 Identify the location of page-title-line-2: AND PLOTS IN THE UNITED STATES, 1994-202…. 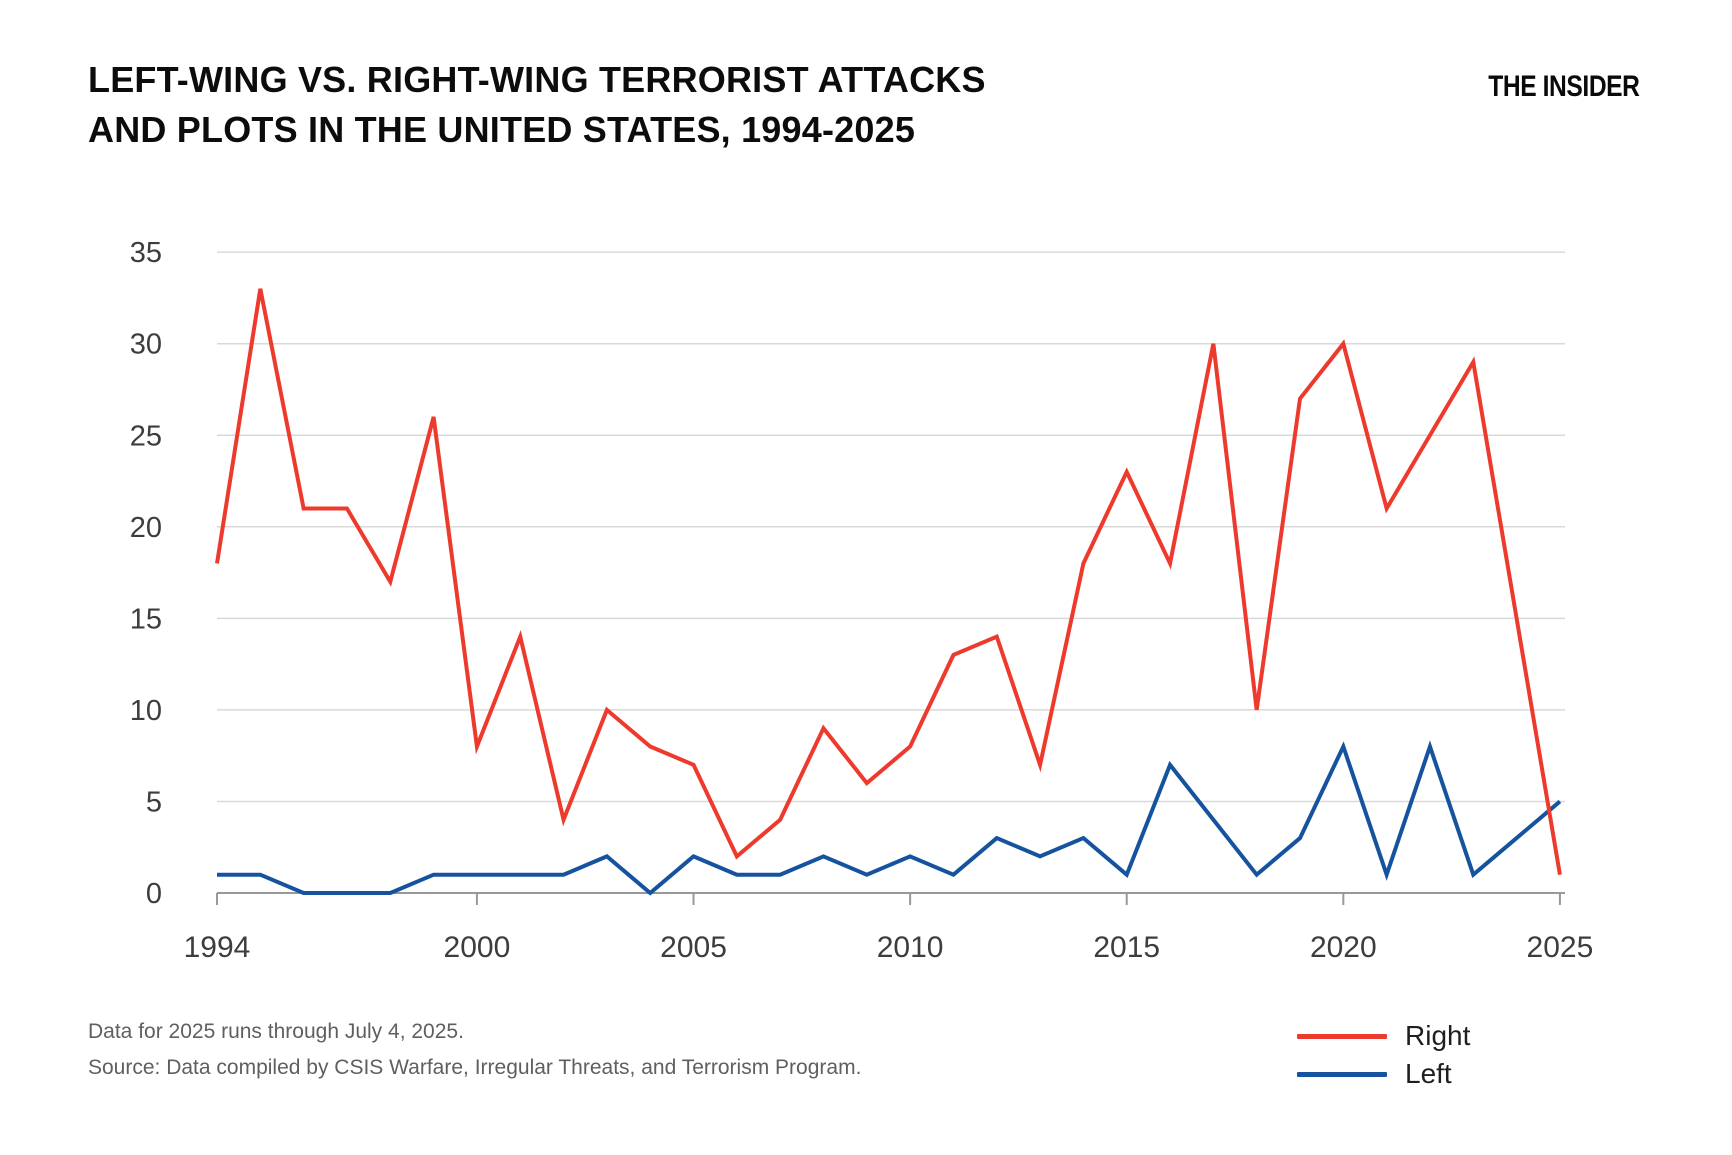
(502, 129).